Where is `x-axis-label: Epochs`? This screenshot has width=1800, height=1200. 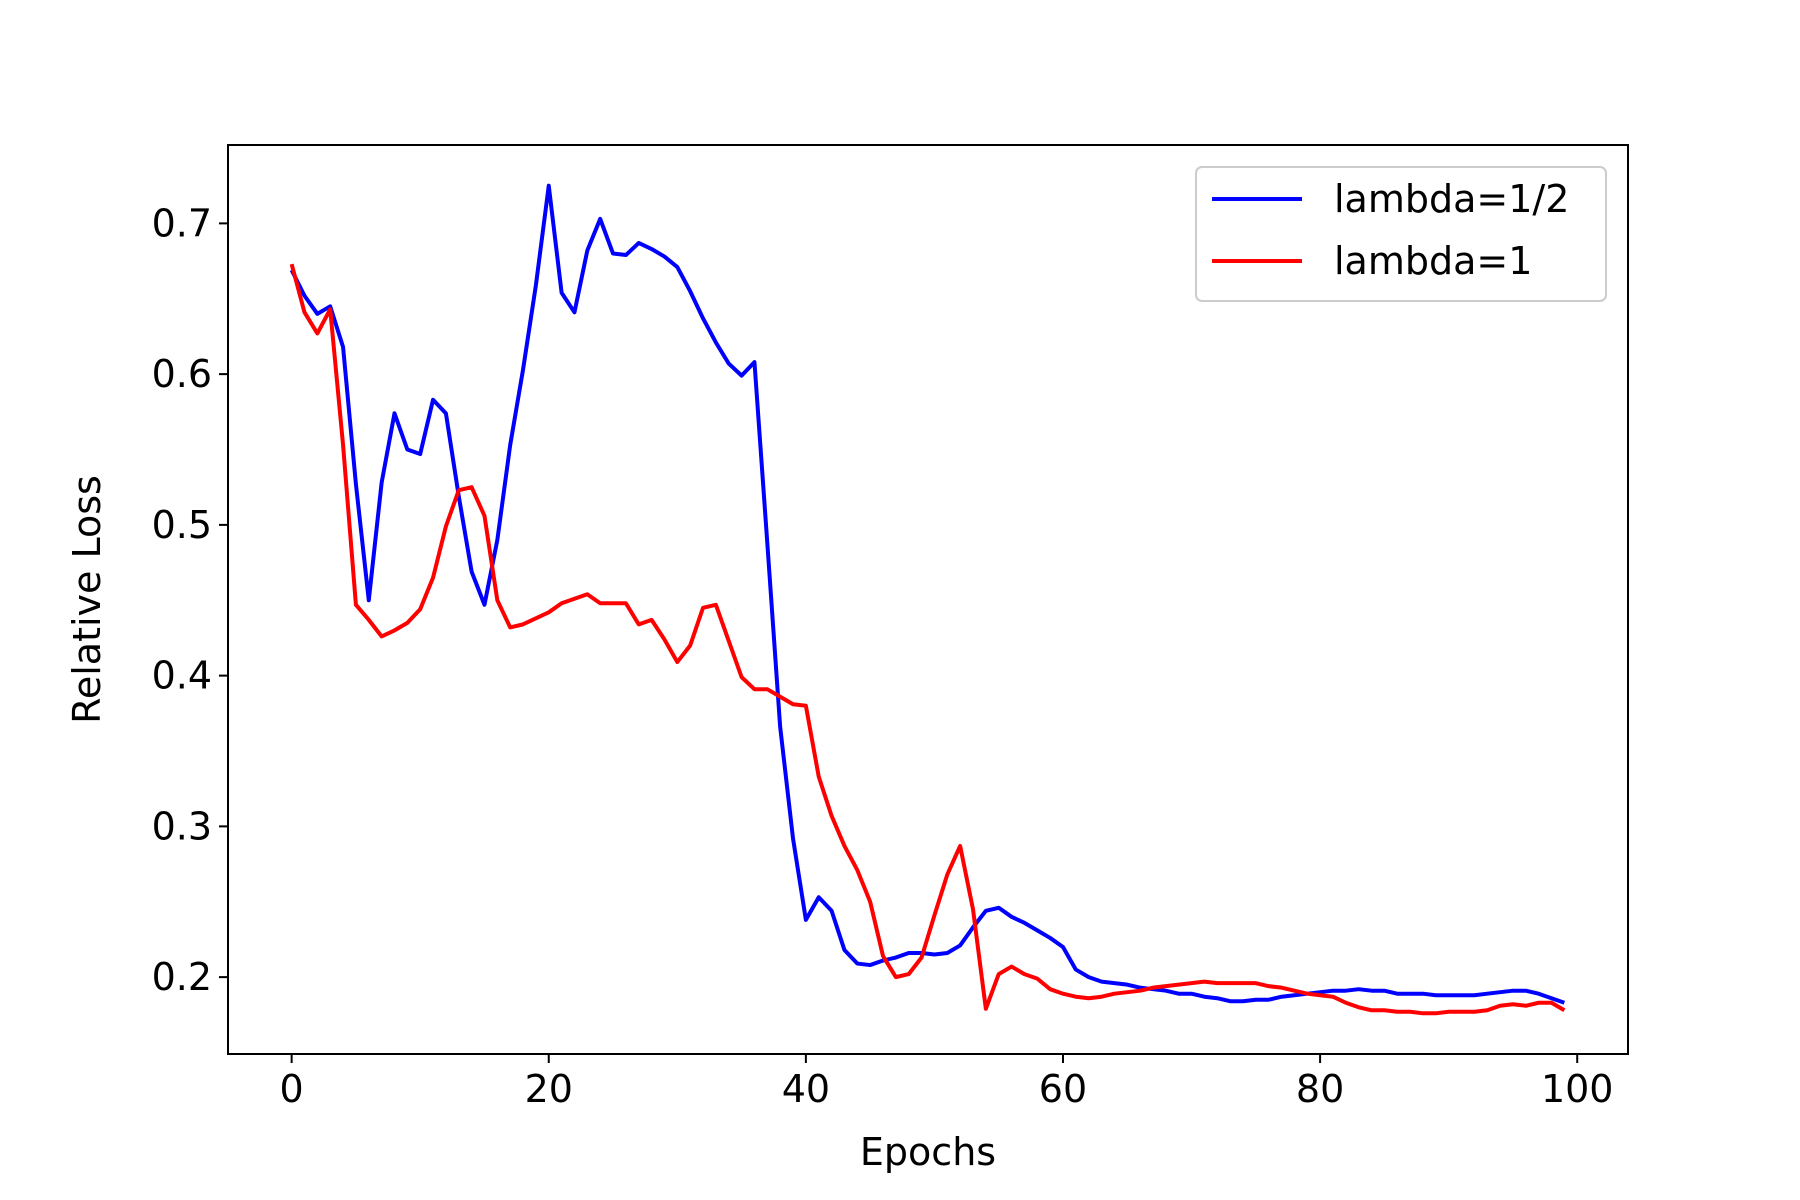
x-axis-label: Epochs is located at coordinates (928, 1152).